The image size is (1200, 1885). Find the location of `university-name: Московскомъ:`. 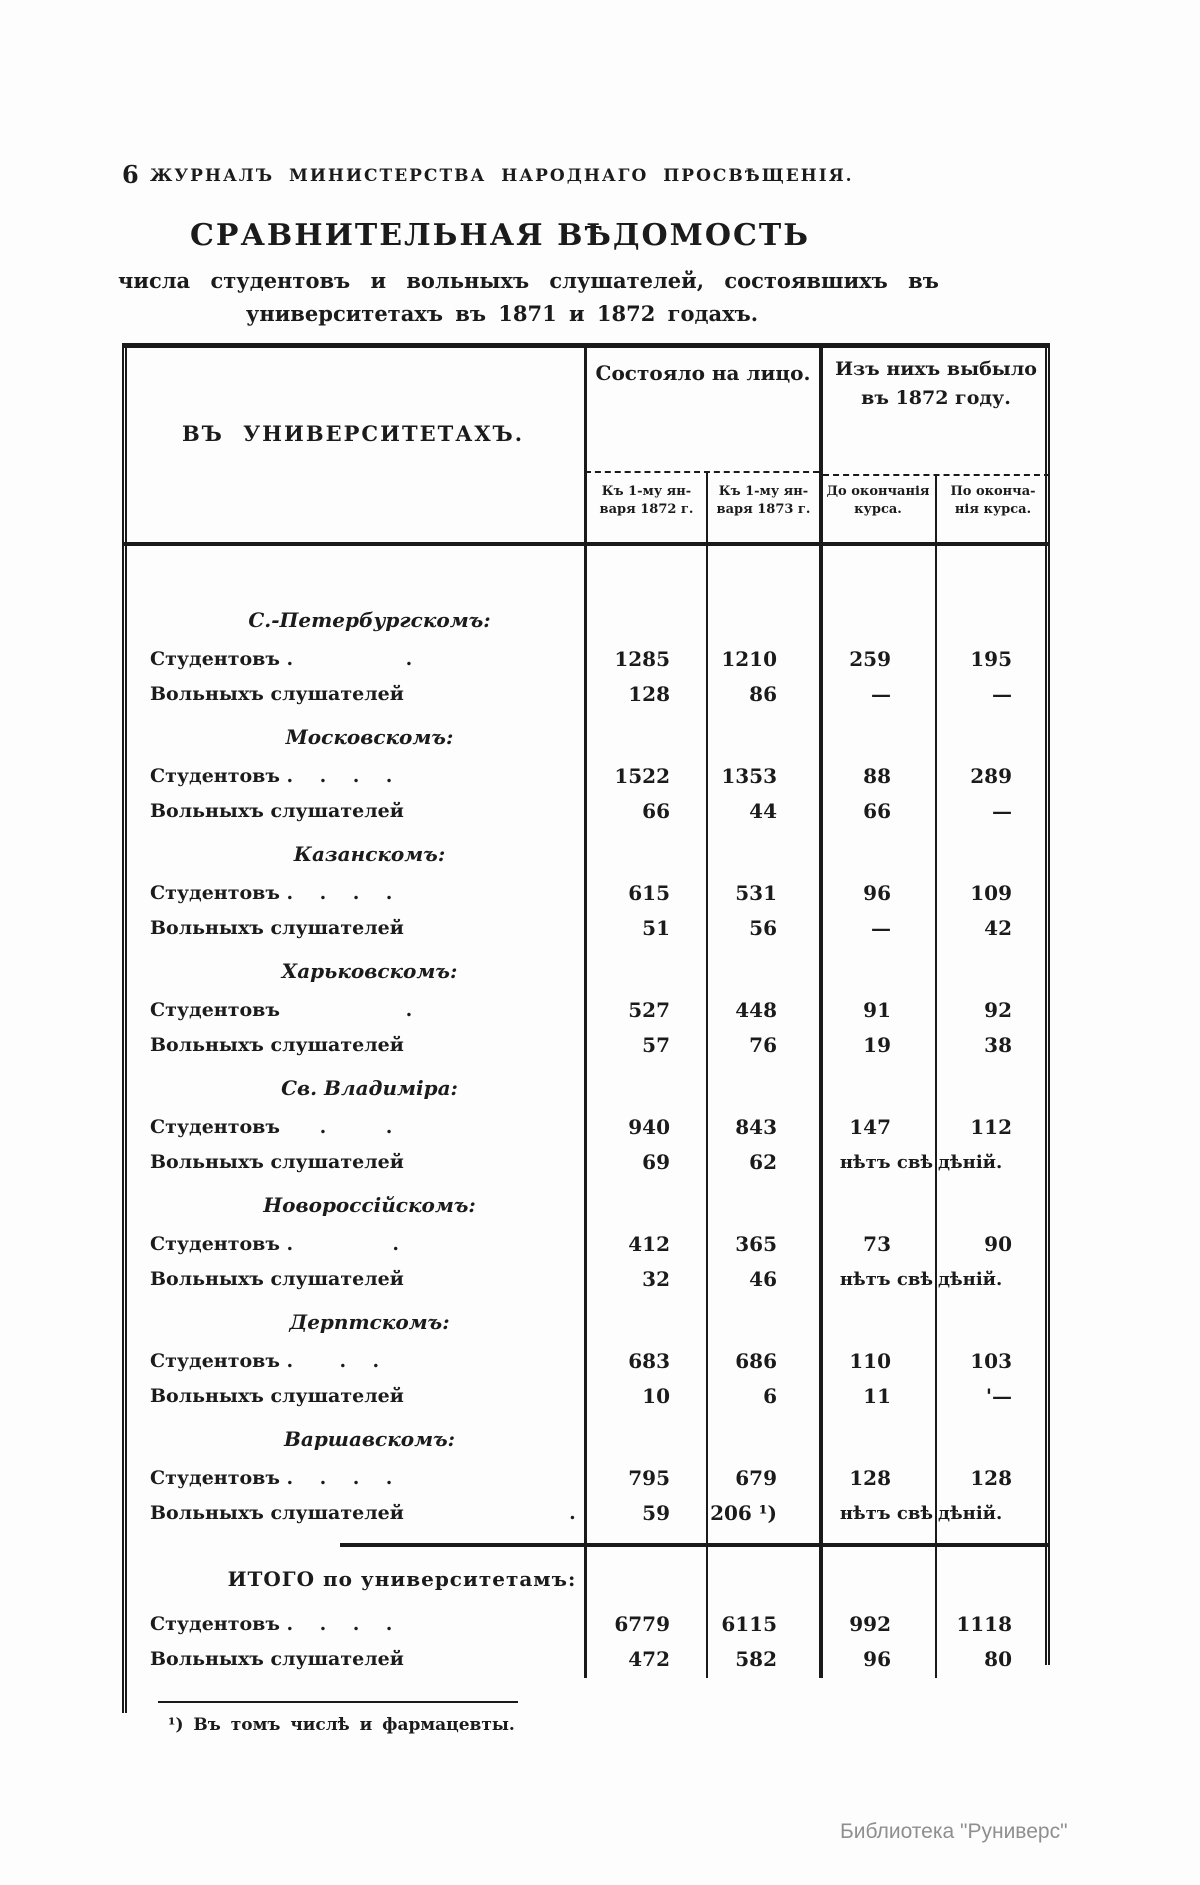

university-name: Московскомъ: is located at coordinates (369, 737).